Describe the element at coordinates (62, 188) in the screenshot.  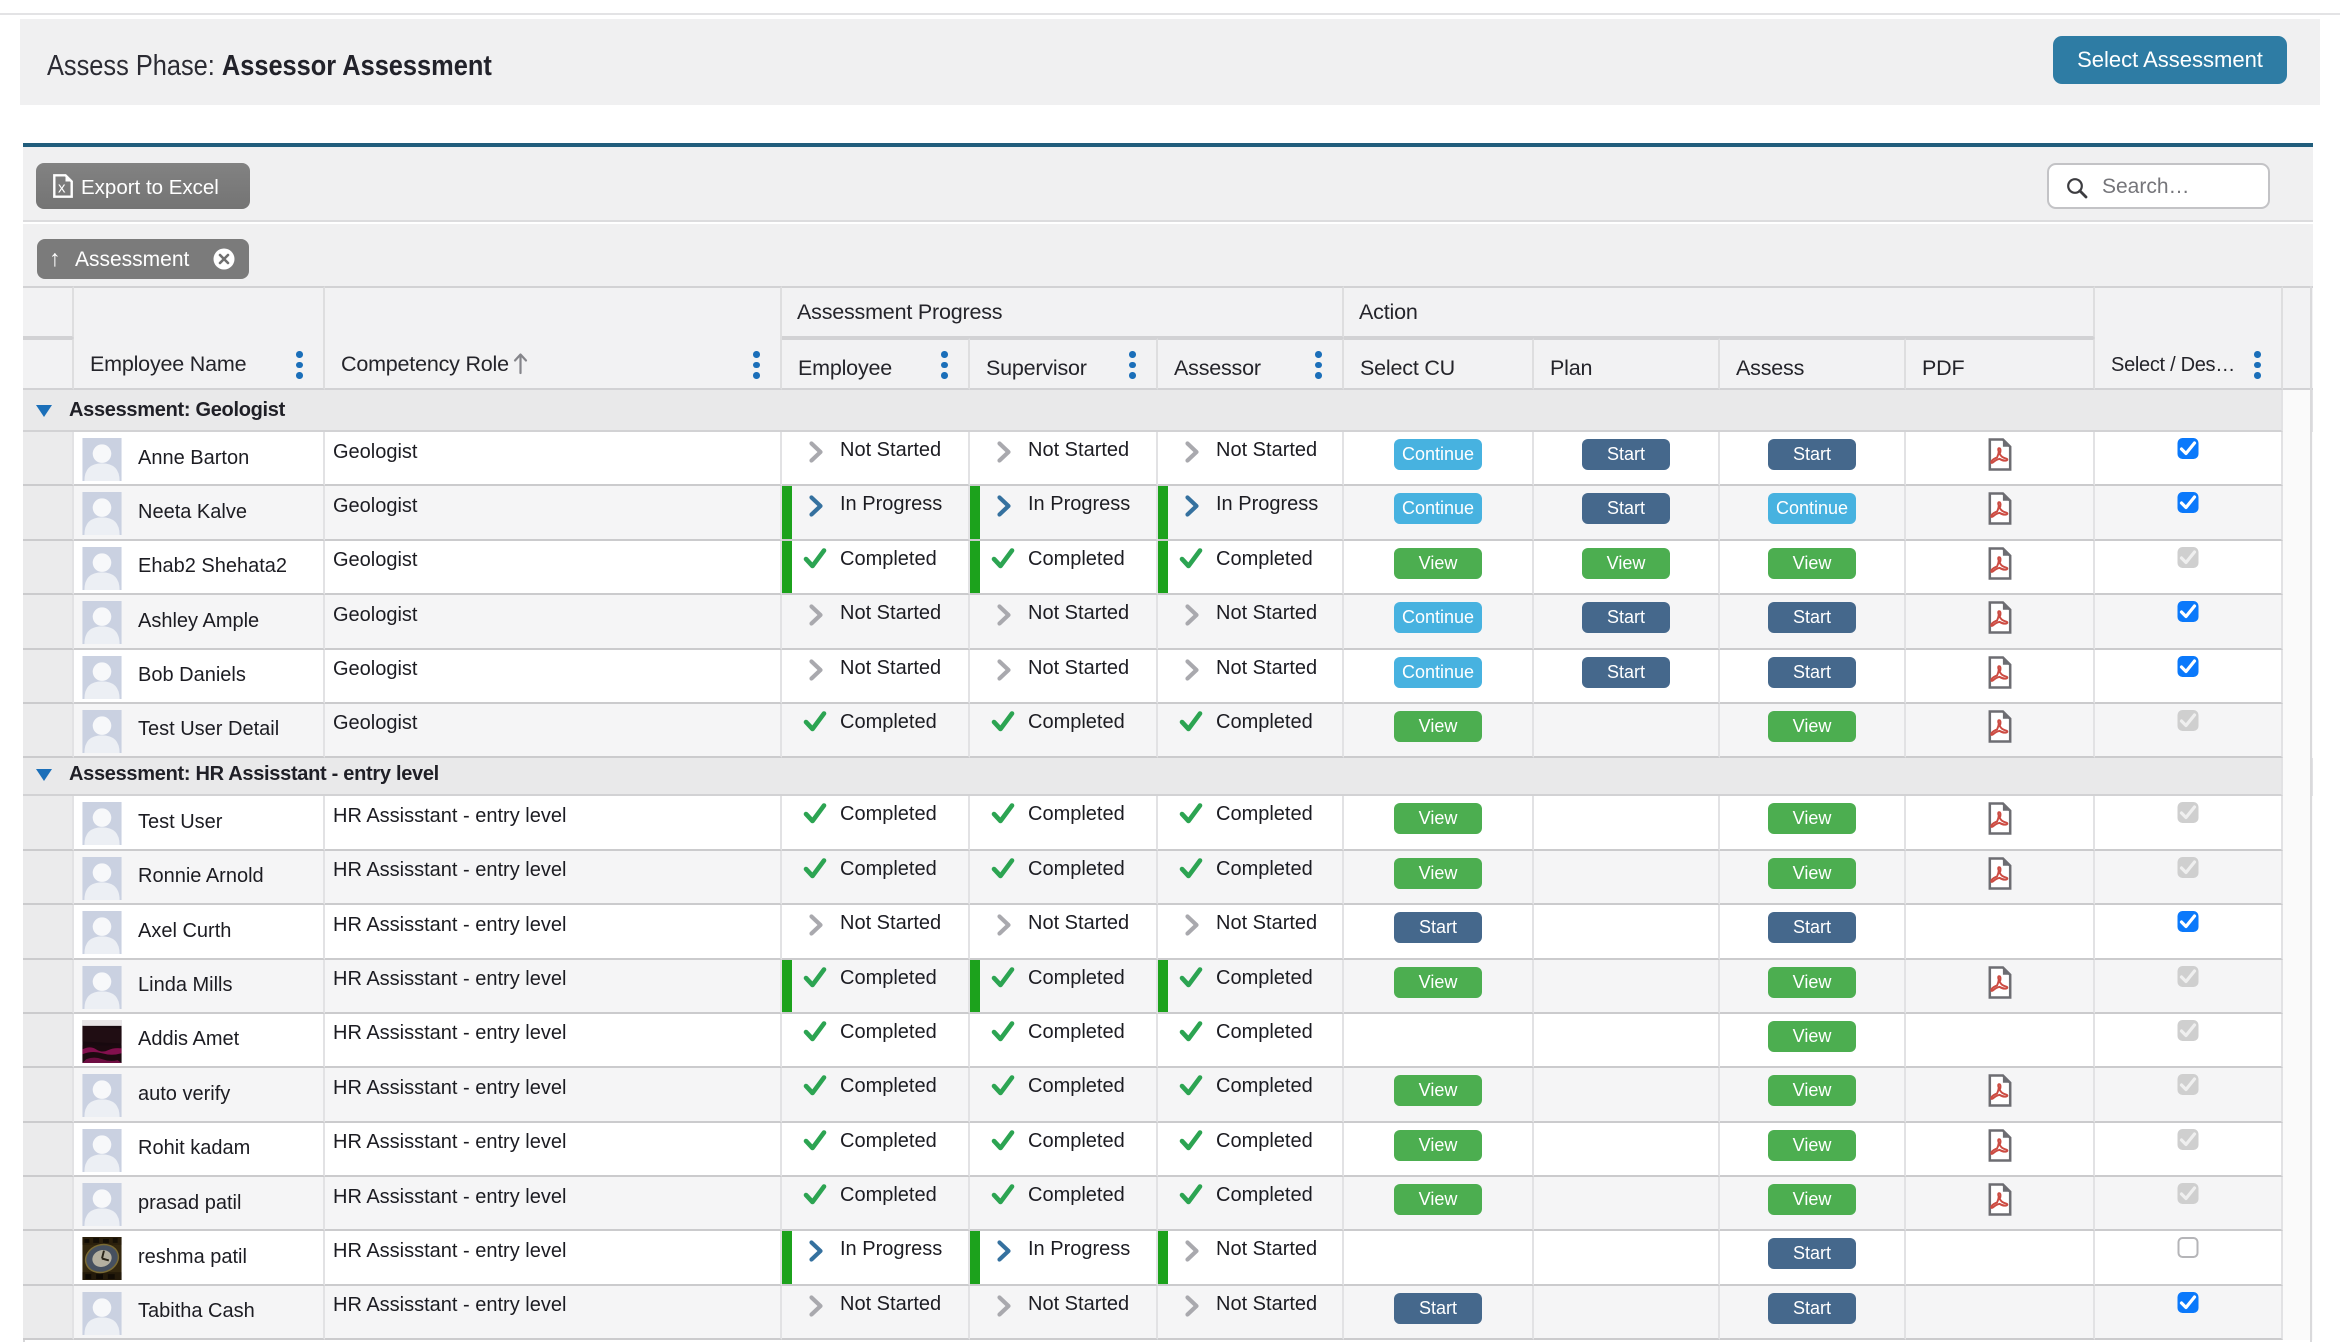
I see `svg-text: x` at that location.